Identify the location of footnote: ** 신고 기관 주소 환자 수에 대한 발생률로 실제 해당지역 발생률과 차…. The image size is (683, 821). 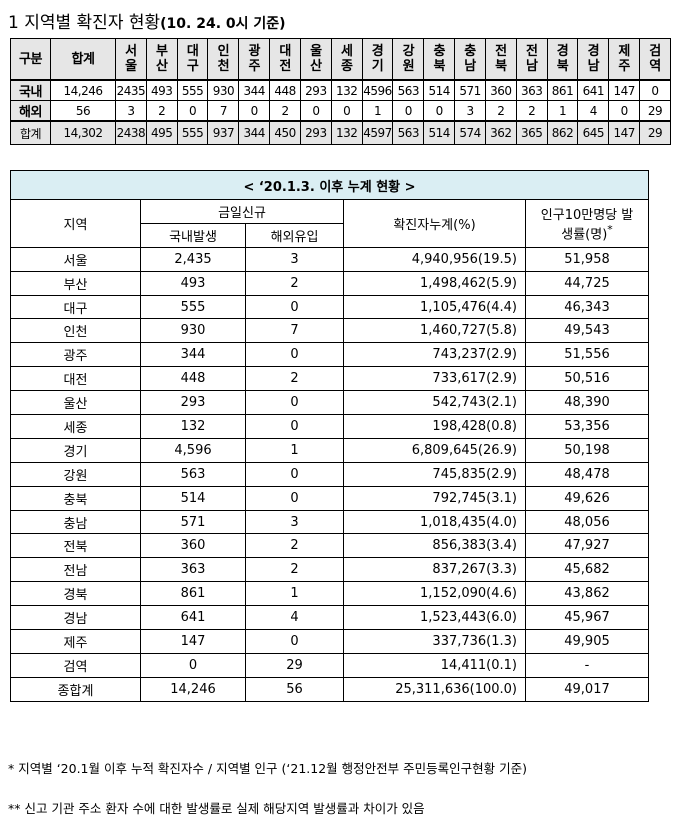
(216, 808).